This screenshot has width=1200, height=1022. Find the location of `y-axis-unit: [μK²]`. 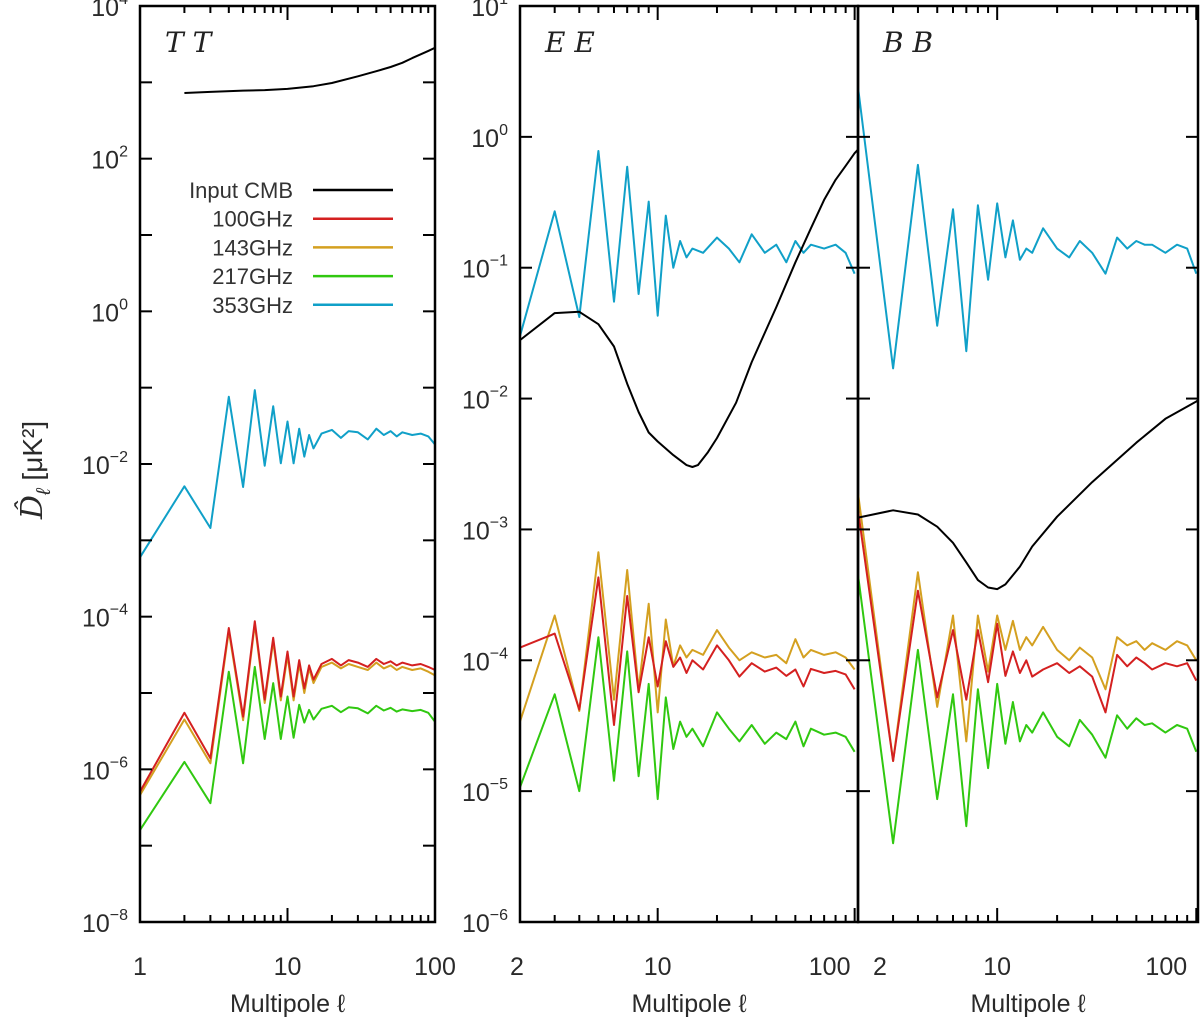

y-axis-unit: [μK²] is located at coordinates (32, 451).